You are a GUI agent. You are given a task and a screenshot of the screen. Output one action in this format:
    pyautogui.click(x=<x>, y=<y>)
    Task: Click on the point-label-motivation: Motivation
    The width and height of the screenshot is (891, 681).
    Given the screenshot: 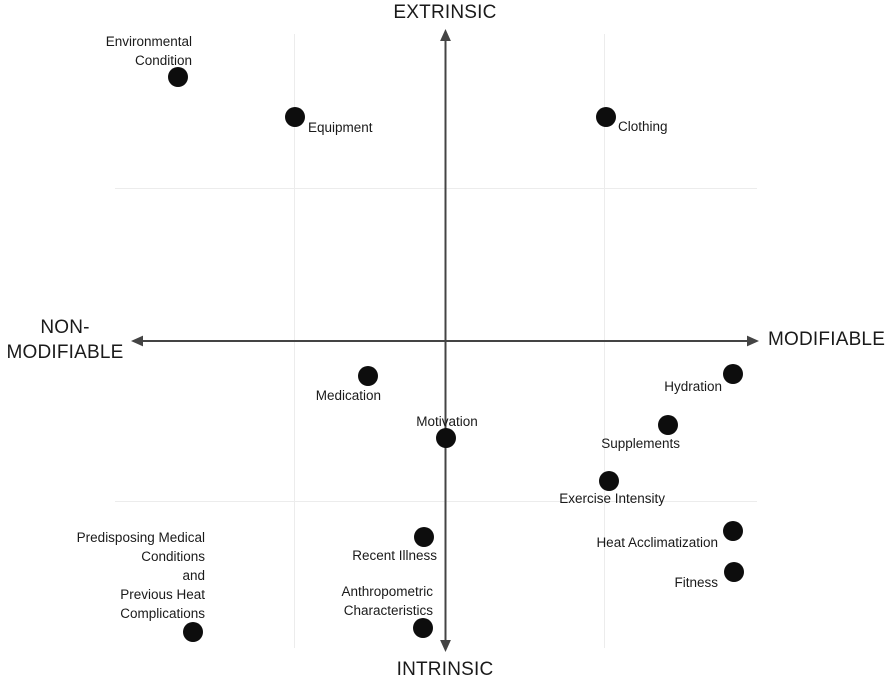 What is the action you would take?
    pyautogui.click(x=447, y=421)
    